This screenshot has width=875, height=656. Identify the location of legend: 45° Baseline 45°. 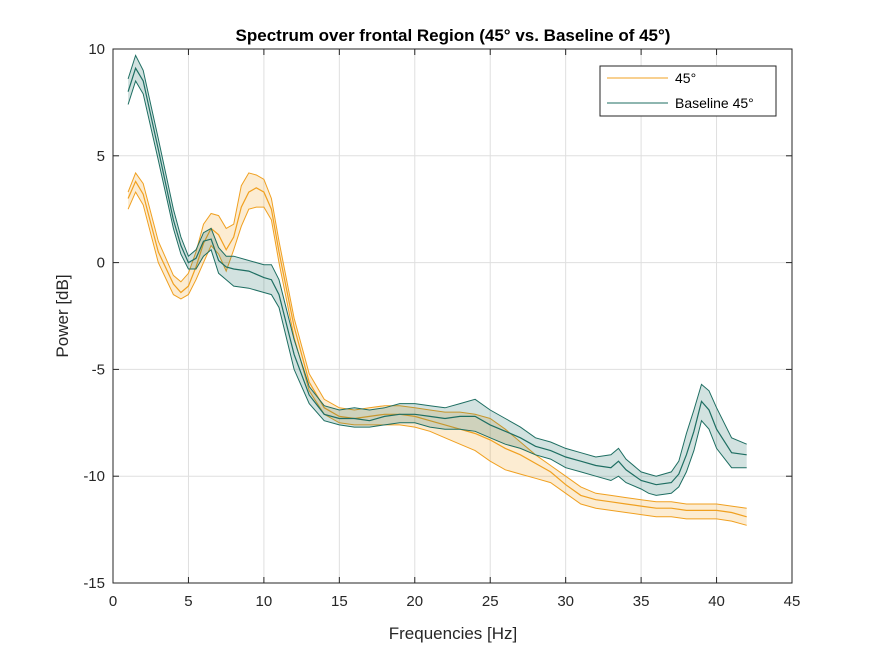
(688, 91).